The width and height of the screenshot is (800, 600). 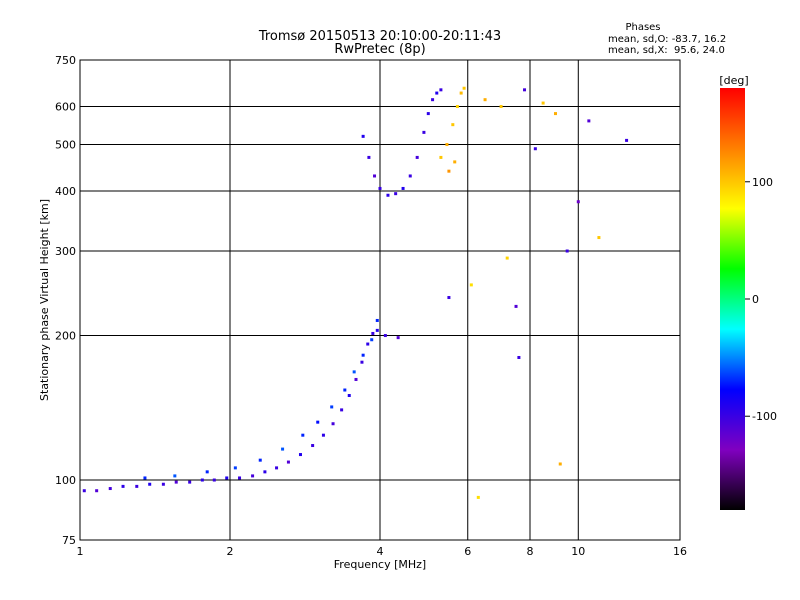 I want to click on phase-info-title: Phases, so click(x=642, y=27).